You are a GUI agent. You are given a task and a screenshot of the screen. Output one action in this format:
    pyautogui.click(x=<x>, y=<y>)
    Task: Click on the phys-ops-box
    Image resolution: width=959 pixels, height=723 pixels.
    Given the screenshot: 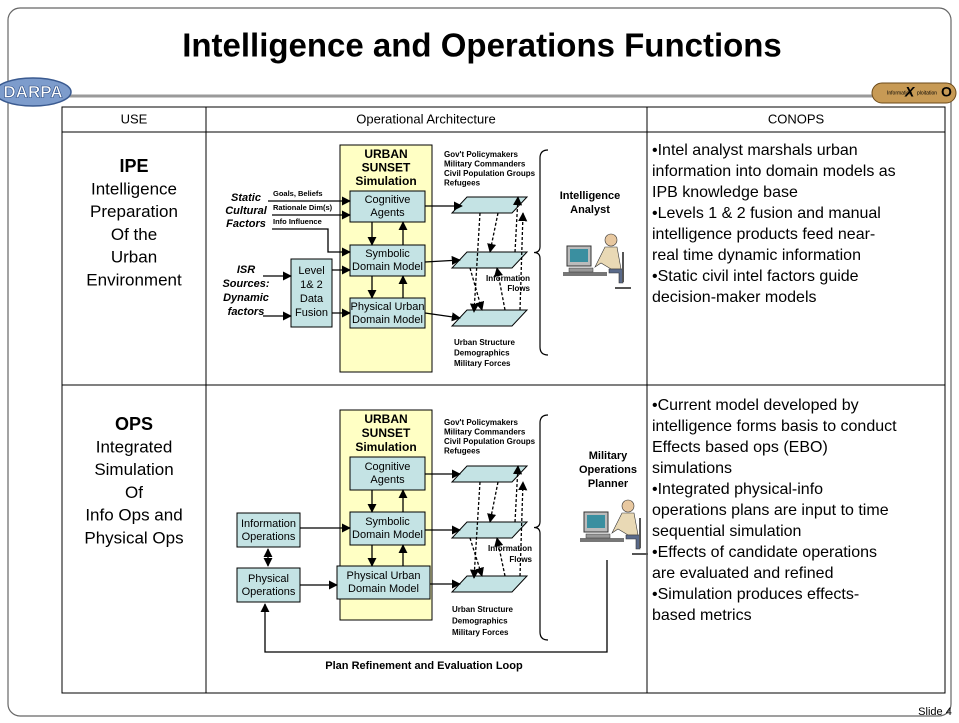 What is the action you would take?
    pyautogui.click(x=268, y=585)
    